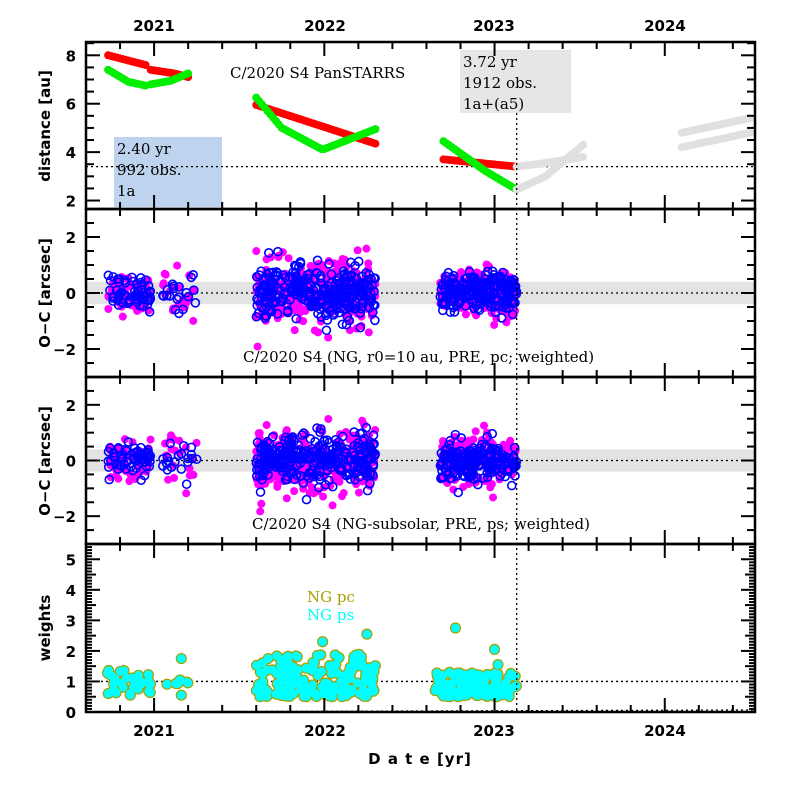 The height and width of the screenshot is (797, 797). Describe the element at coordinates (71, 682) in the screenshot. I see `y-tick-label: 1` at that location.